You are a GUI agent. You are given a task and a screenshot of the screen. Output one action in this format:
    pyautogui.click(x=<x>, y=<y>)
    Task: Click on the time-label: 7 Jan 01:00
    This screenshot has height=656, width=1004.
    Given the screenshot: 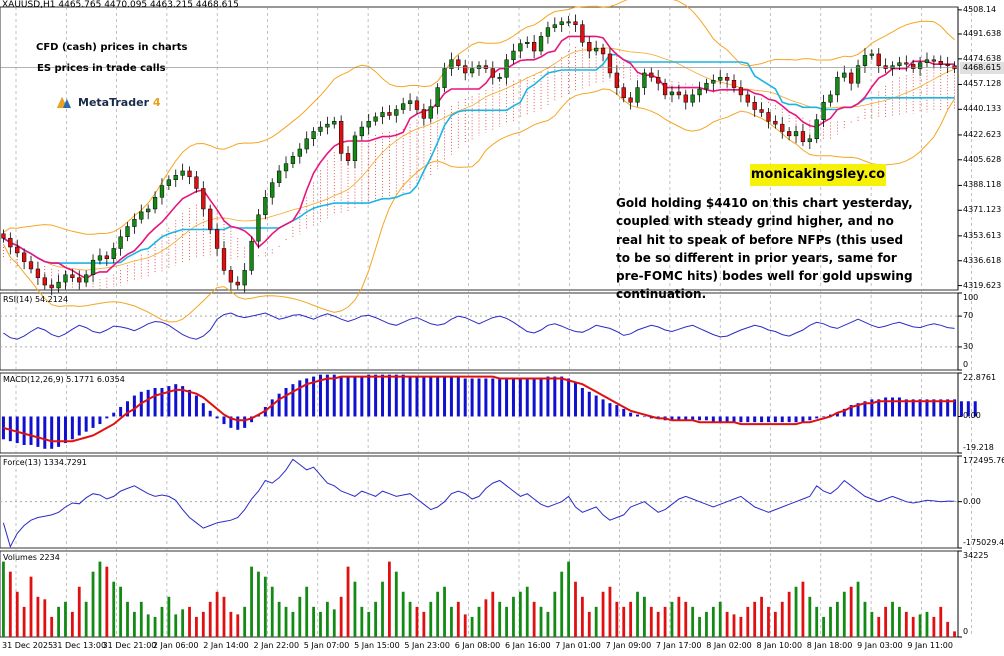 What is the action you would take?
    pyautogui.click(x=578, y=645)
    